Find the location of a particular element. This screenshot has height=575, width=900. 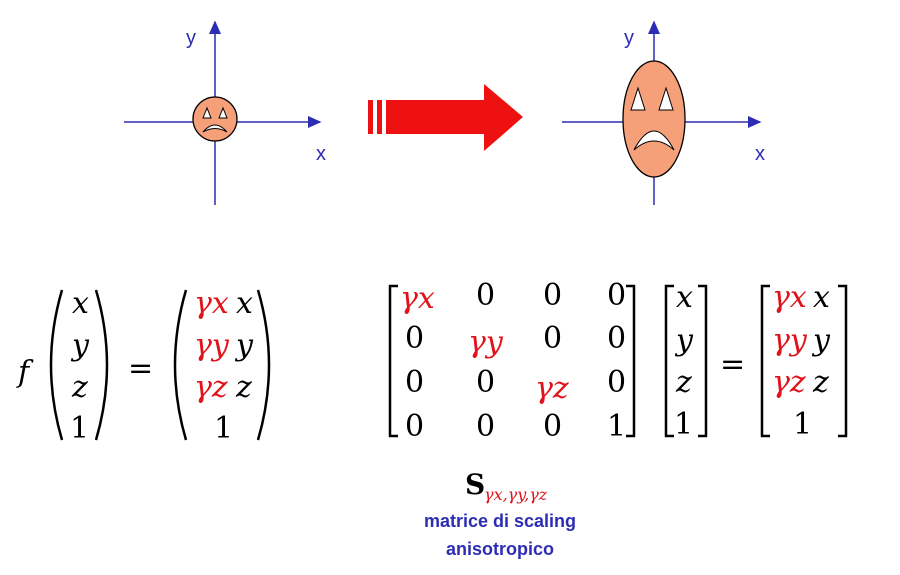

vector-cell: 1 is located at coordinates (683, 424).